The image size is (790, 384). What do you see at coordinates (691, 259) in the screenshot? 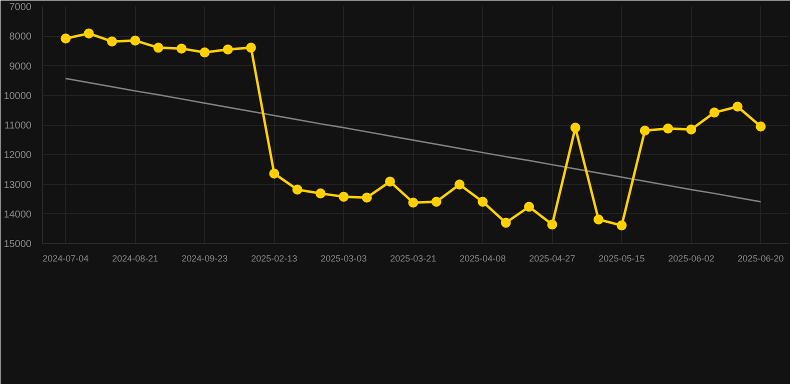
I see `x-tick-label: 2025-06-02` at bounding box center [691, 259].